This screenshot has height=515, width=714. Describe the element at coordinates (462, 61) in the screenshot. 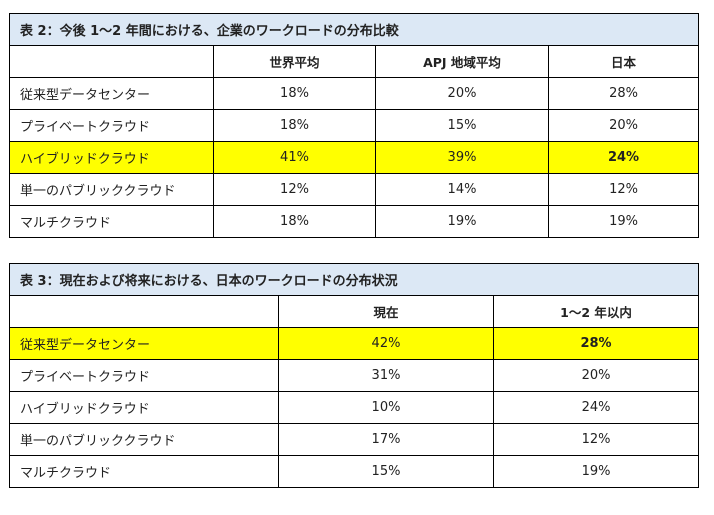

I see `header-apj: APJ 地域平均` at that location.